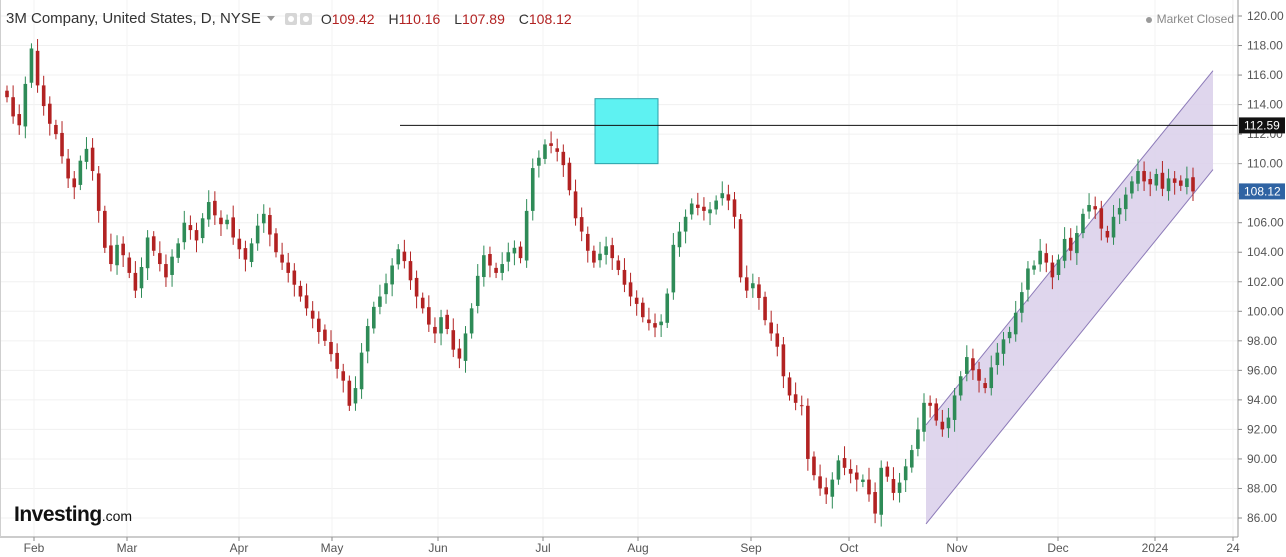 The image size is (1286, 557). What do you see at coordinates (1148, 19) in the screenshot?
I see `status-dot-icon` at bounding box center [1148, 19].